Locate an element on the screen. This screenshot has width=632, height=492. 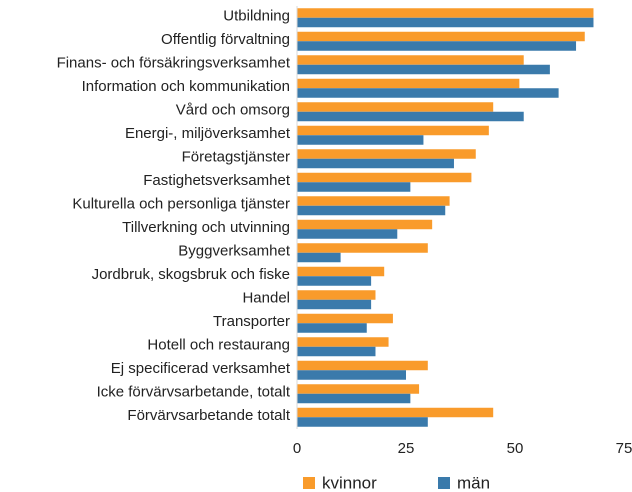
x-tick-label: 75 is located at coordinates (624, 448).